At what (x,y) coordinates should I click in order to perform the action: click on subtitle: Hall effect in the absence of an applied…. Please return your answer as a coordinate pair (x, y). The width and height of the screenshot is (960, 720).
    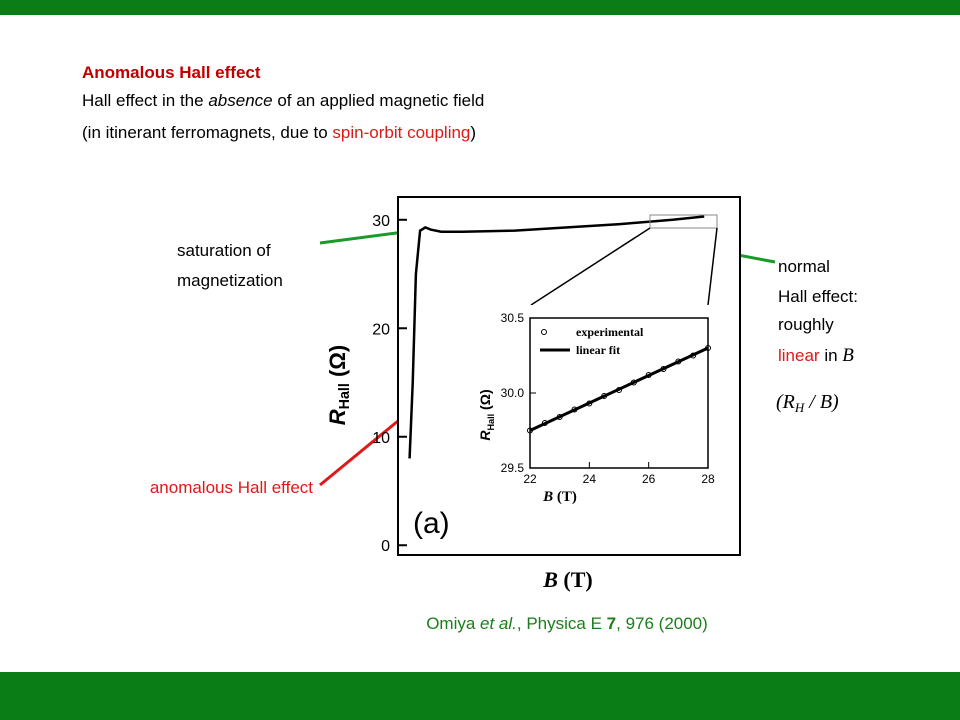
    Looking at the image, I should click on (283, 100).